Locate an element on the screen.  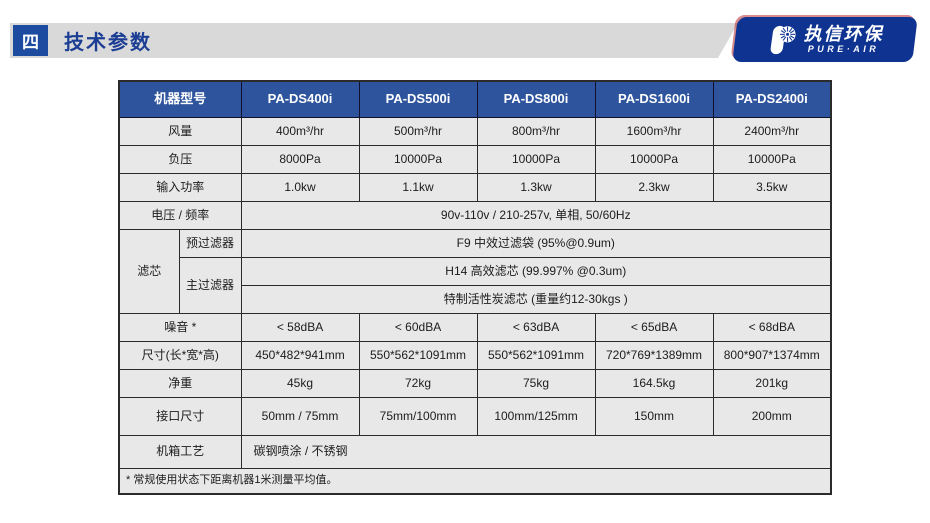
header-model-0: PA-DS400i is located at coordinates (300, 99).